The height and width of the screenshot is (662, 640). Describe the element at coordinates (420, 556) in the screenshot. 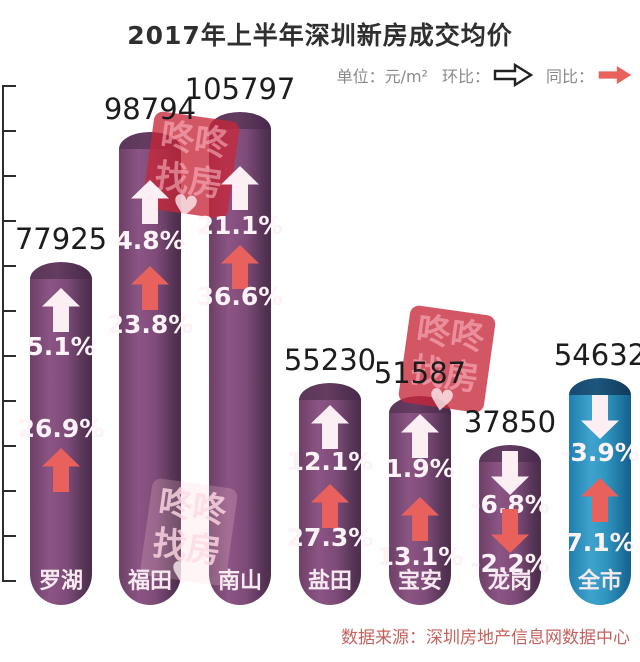

I see `tongbi-percent: 13.1%` at that location.